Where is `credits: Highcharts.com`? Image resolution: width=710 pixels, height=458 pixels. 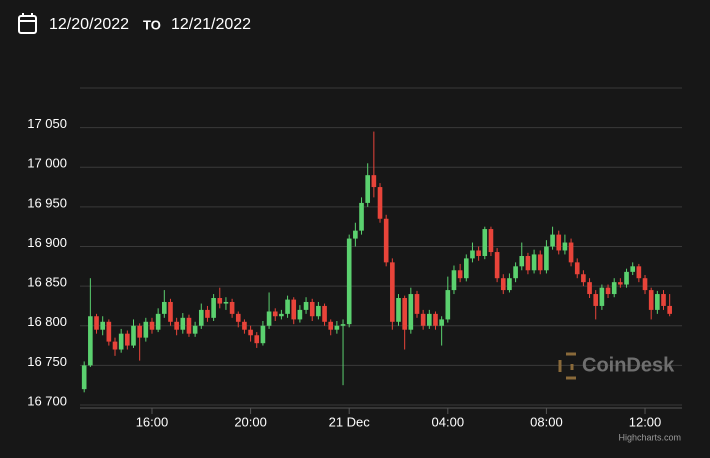
credits: Highcharts.com is located at coordinates (649, 437).